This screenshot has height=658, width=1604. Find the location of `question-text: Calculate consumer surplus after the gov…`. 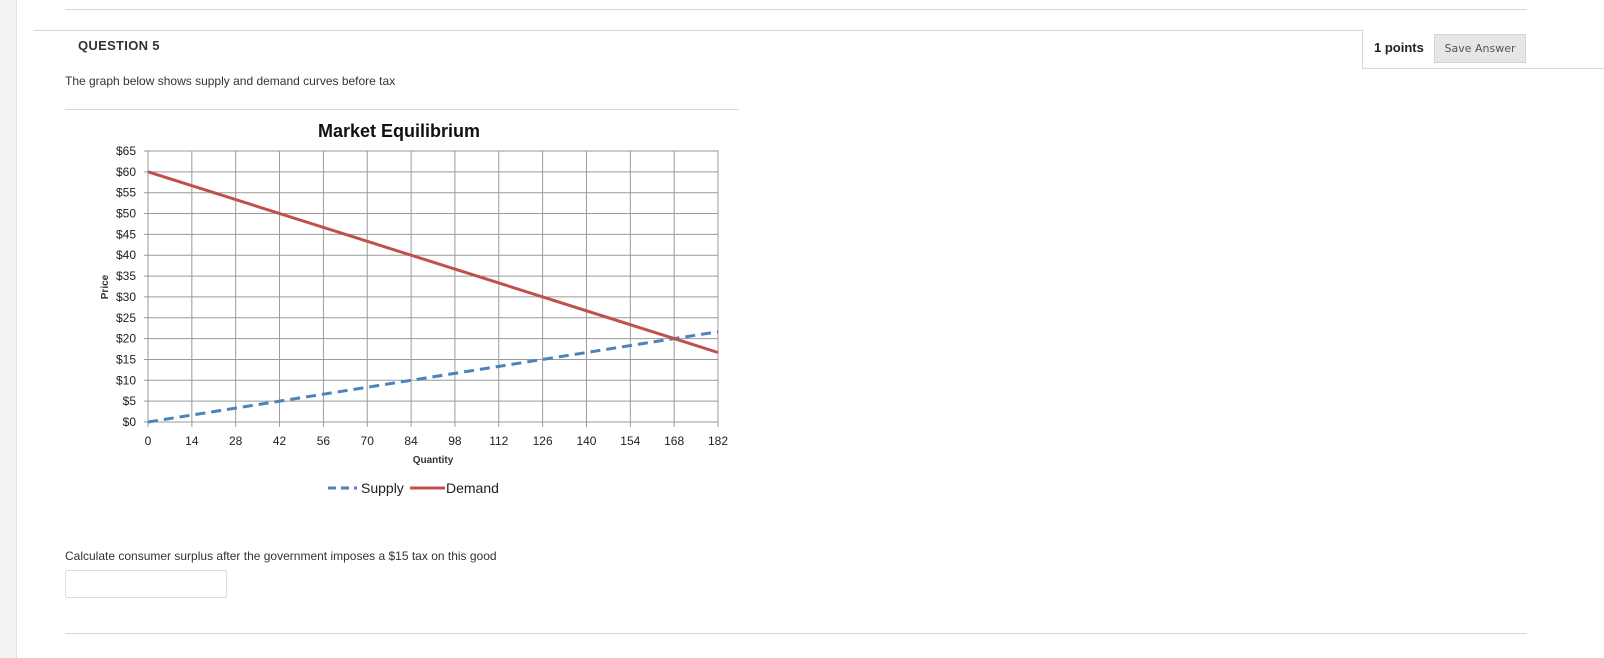

question-text: Calculate consumer surplus after the gov… is located at coordinates (281, 556).